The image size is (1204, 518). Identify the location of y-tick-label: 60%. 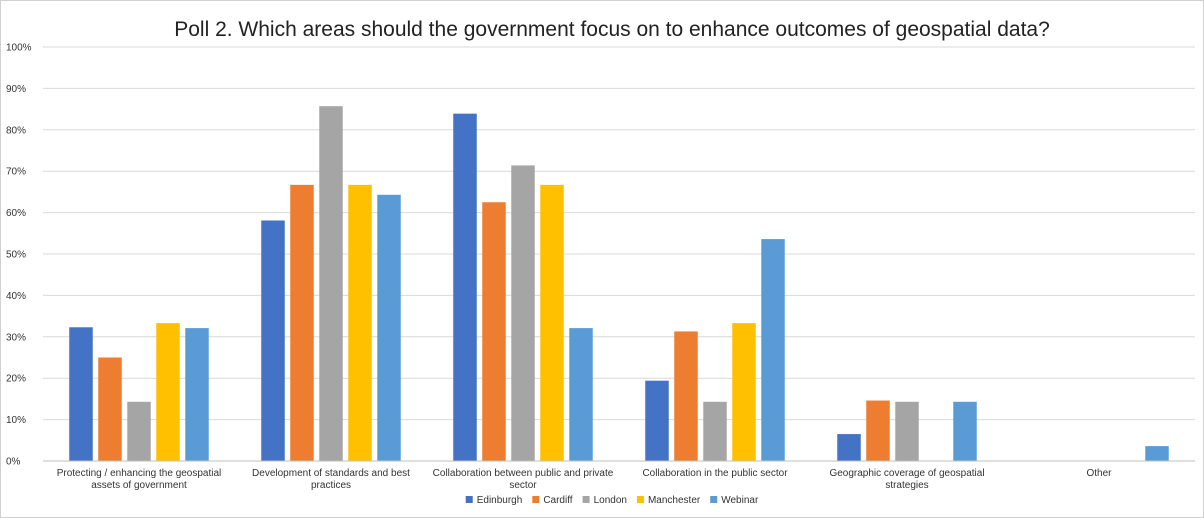
(16, 213).